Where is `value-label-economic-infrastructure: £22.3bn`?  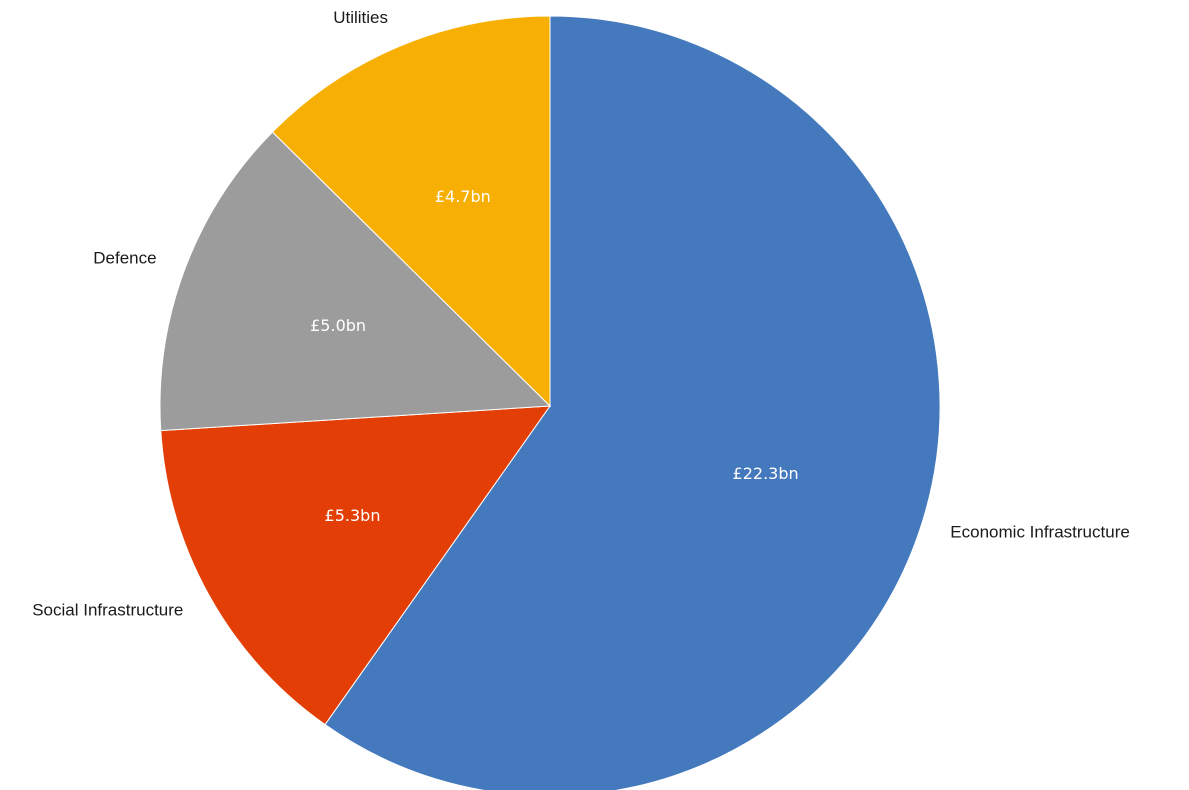 value-label-economic-infrastructure: £22.3bn is located at coordinates (766, 473).